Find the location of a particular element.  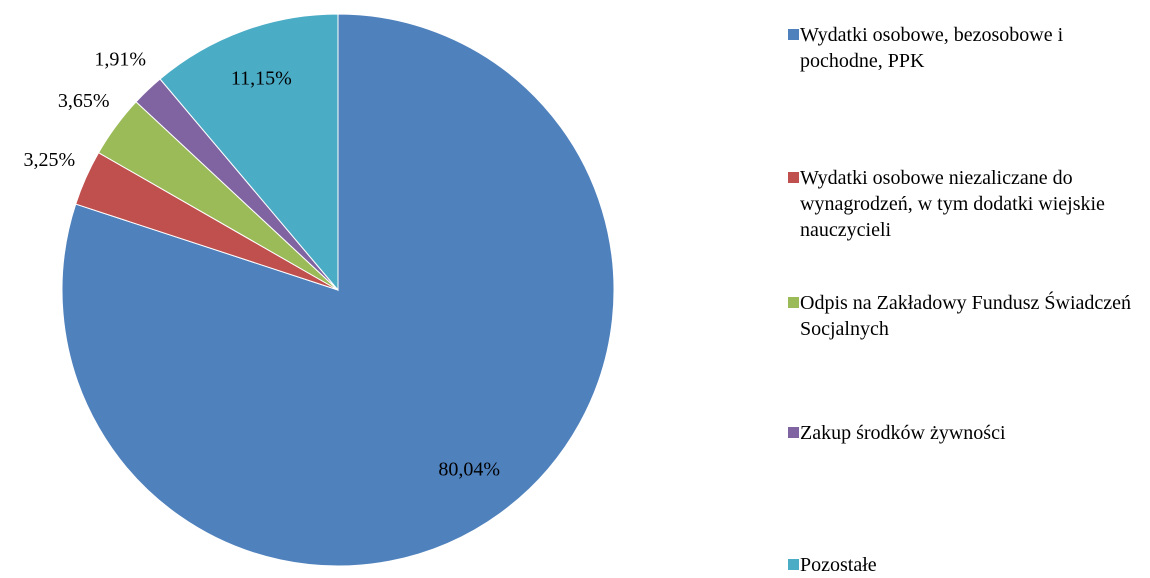

legend-item: Zakup środków żywności is located at coordinates (960, 433).